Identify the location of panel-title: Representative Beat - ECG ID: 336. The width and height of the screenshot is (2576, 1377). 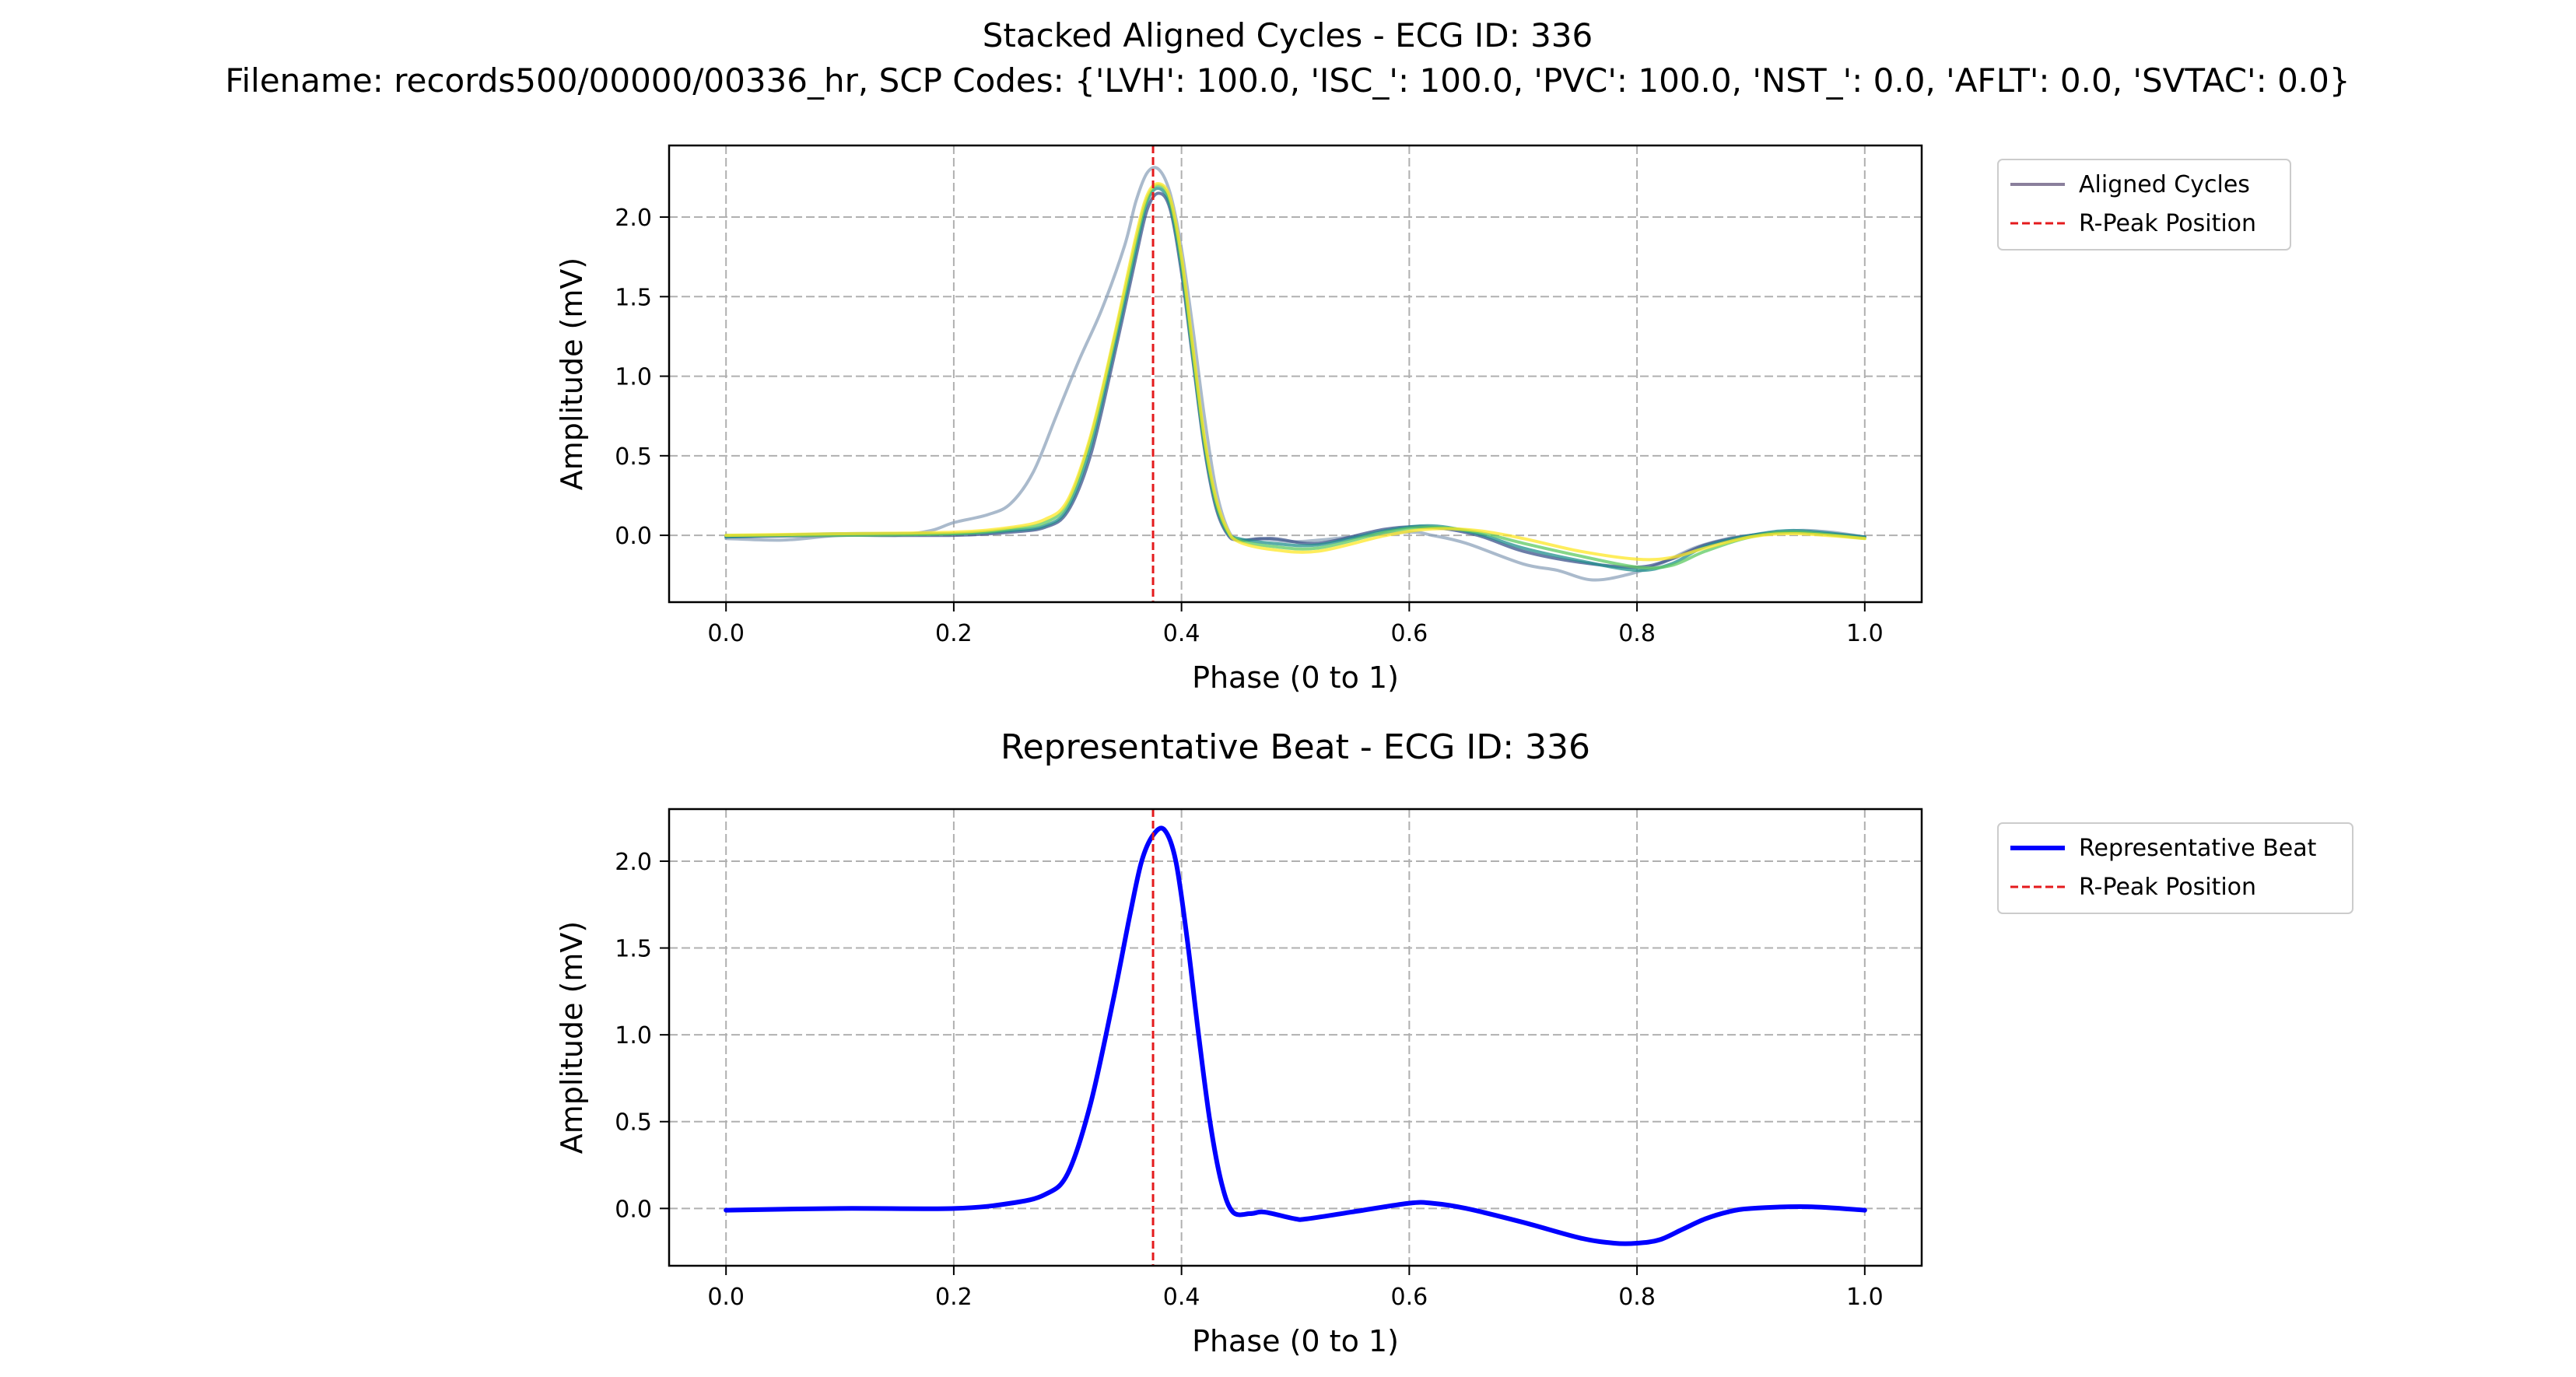
(1296, 747).